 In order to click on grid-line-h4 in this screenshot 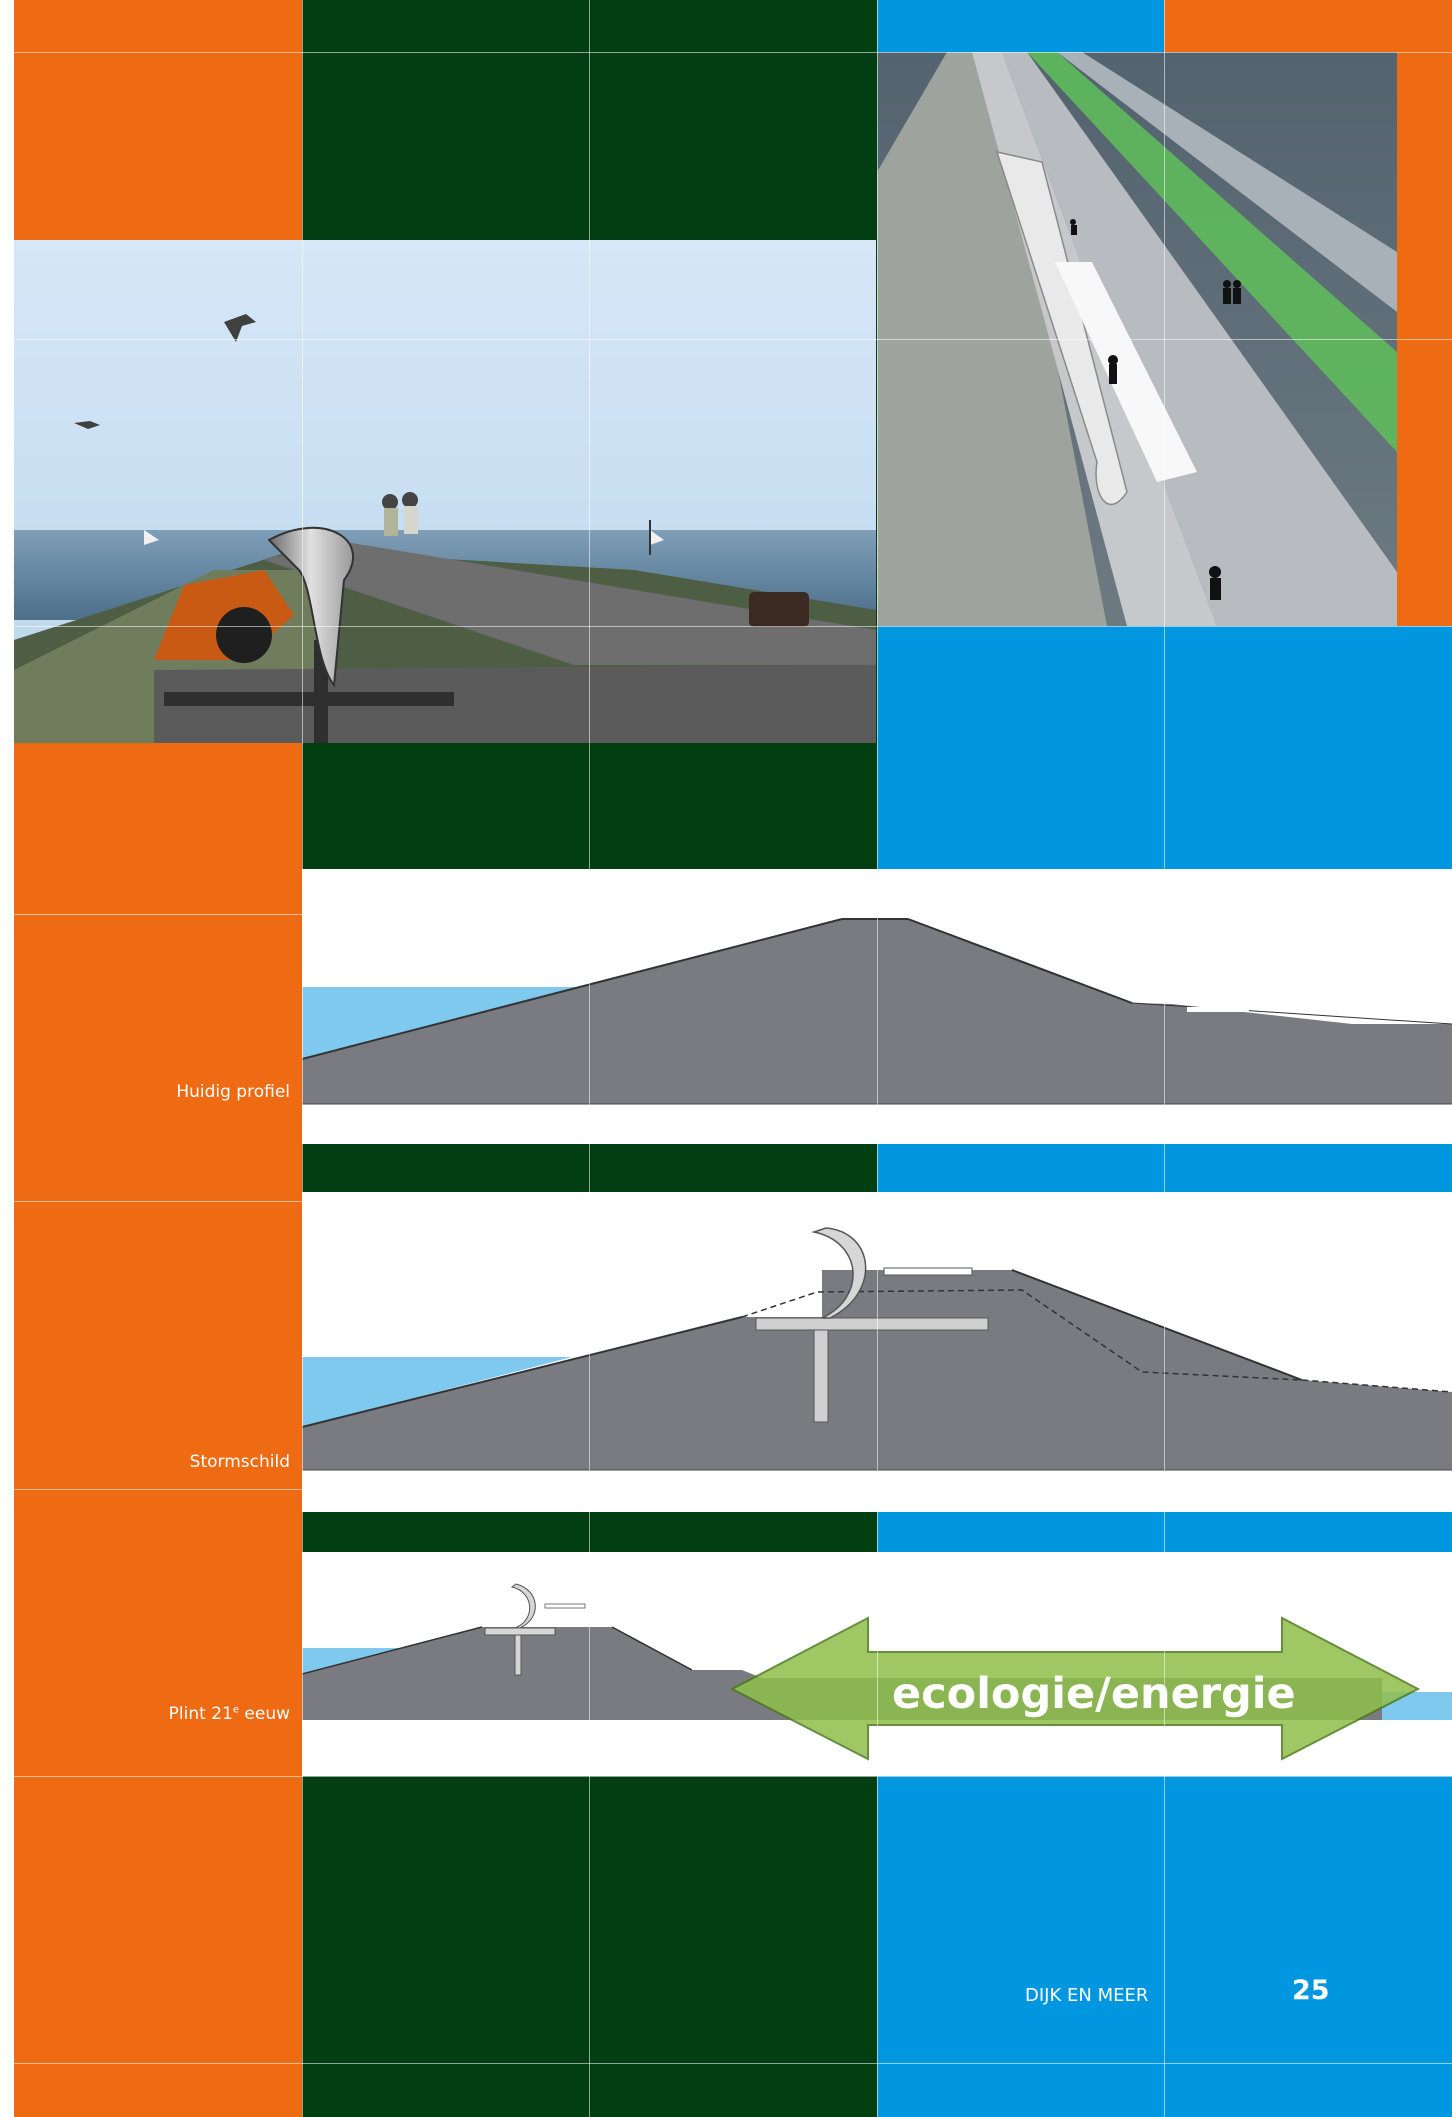, I will do `click(733, 914)`.